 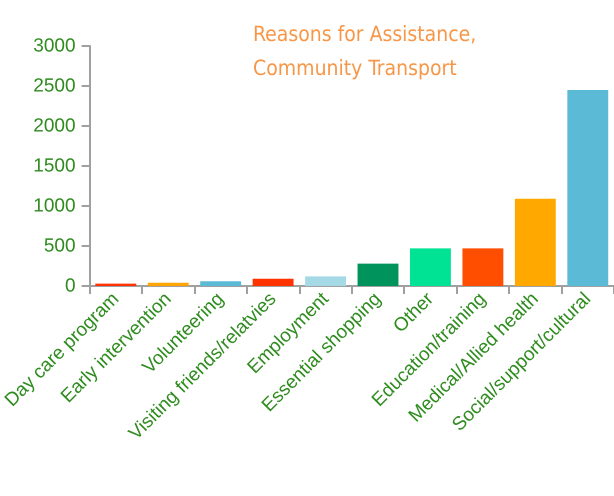 I want to click on y-tick-label: 2500, so click(x=54, y=86).